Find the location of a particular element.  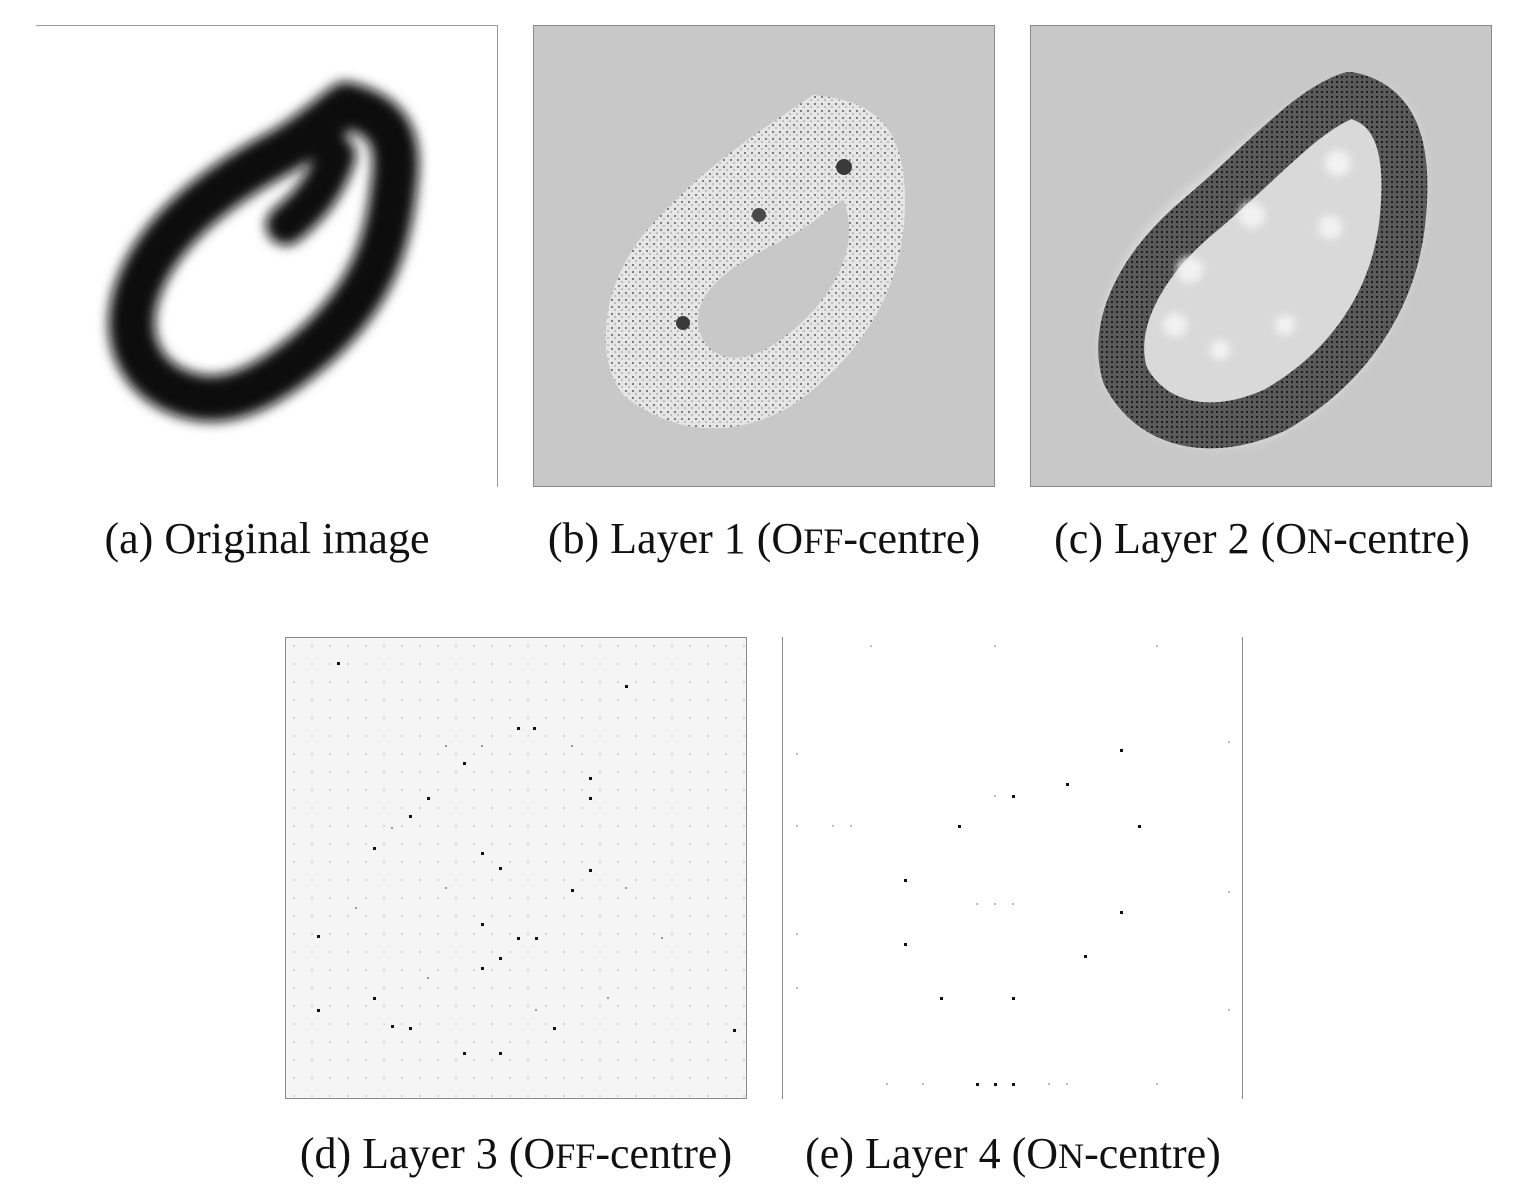

layer2-response-map is located at coordinates (1261, 256).